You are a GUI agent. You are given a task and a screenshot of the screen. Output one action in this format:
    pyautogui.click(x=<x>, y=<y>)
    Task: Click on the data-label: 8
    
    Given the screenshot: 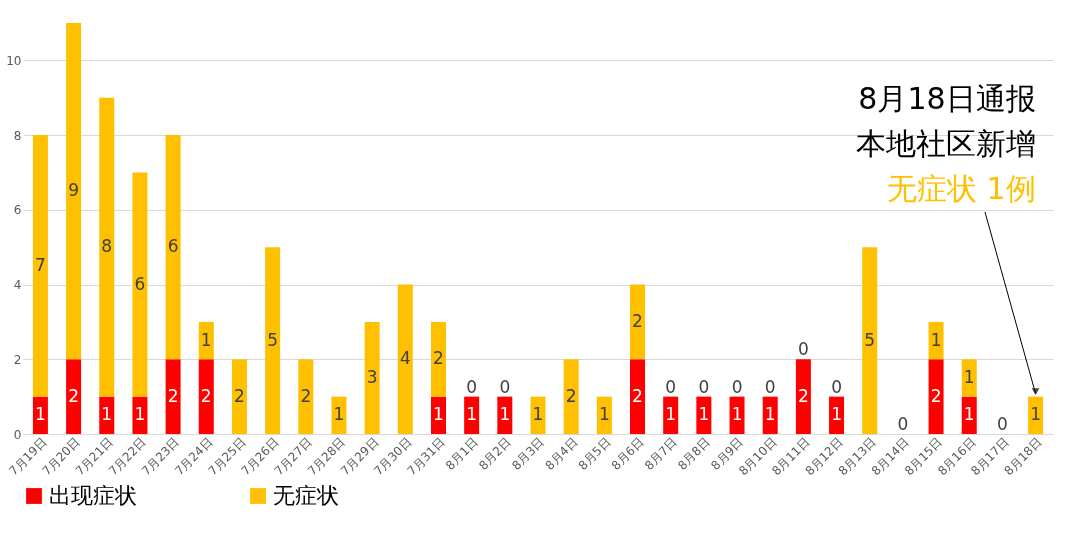 What is the action you would take?
    pyautogui.click(x=107, y=246)
    